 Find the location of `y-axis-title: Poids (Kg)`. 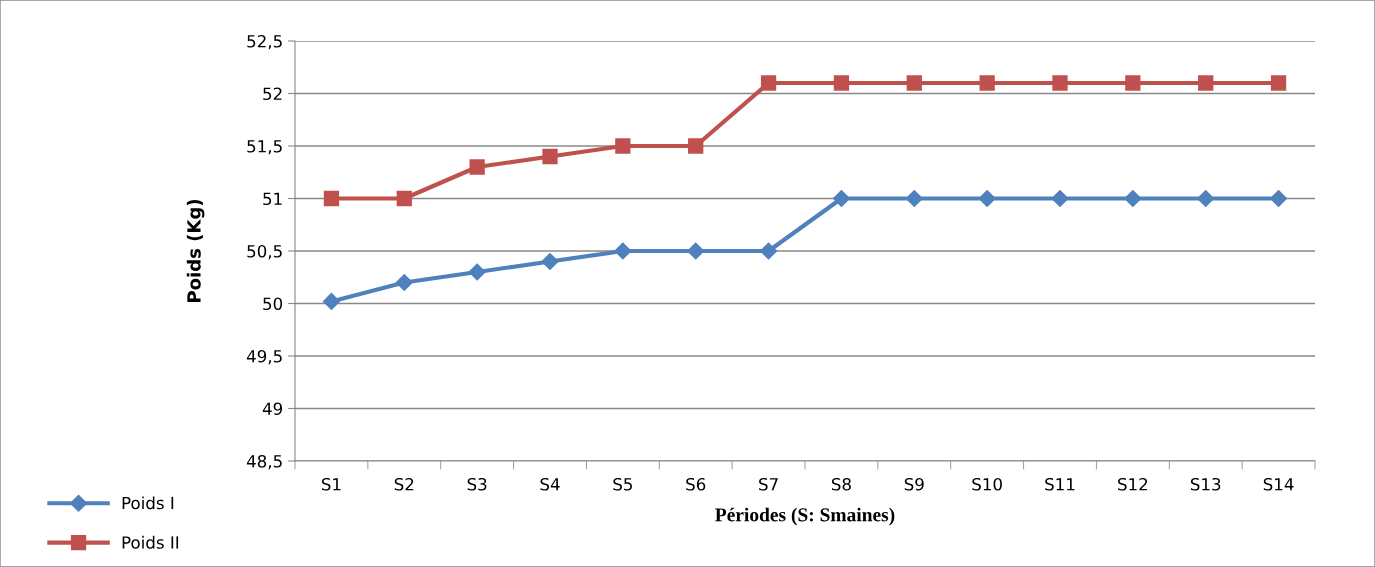

y-axis-title: Poids (Kg) is located at coordinates (195, 250).